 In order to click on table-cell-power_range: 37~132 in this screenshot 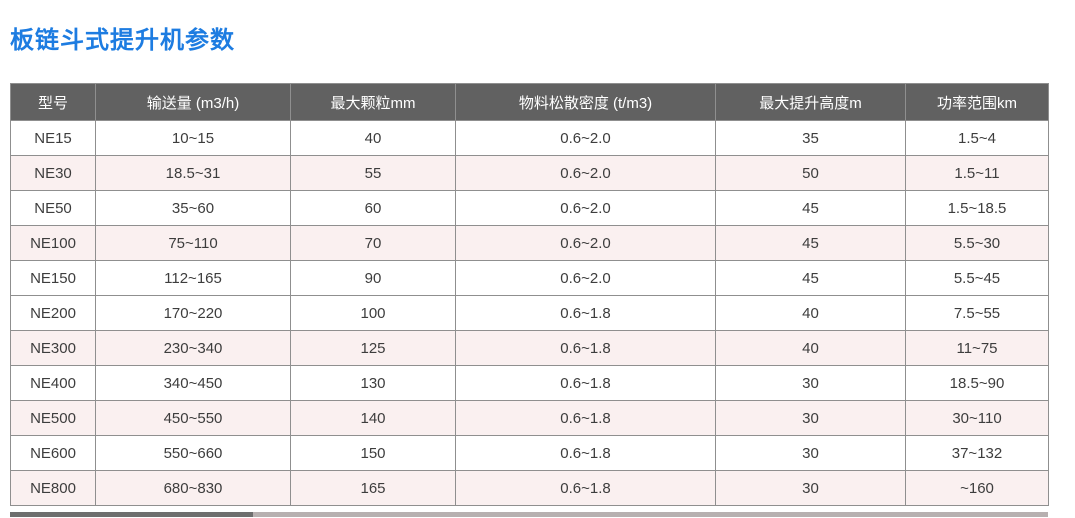, I will do `click(977, 453)`.